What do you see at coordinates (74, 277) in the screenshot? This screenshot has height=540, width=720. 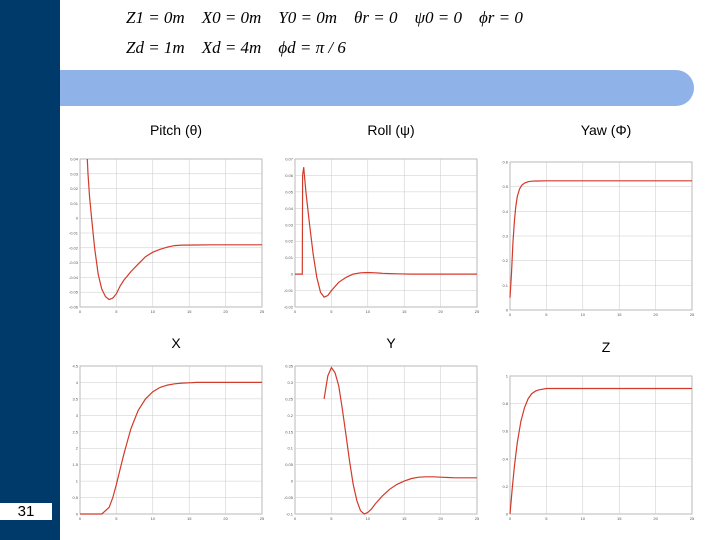 I see `y-tick-label: -0.04` at bounding box center [74, 277].